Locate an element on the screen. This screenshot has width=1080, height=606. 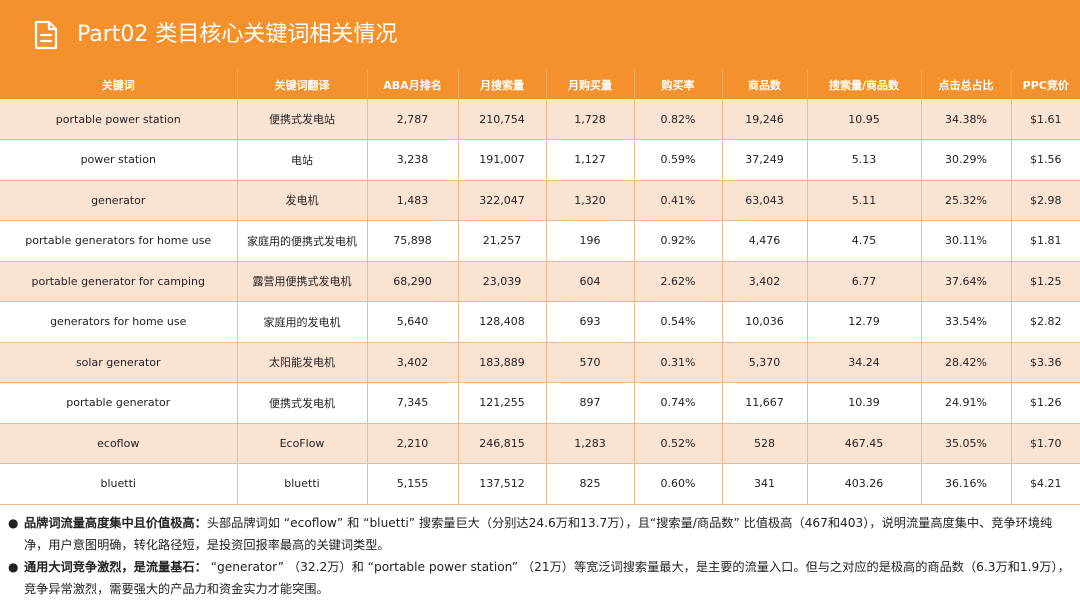
column-header: 关键词 is located at coordinates (119, 84).